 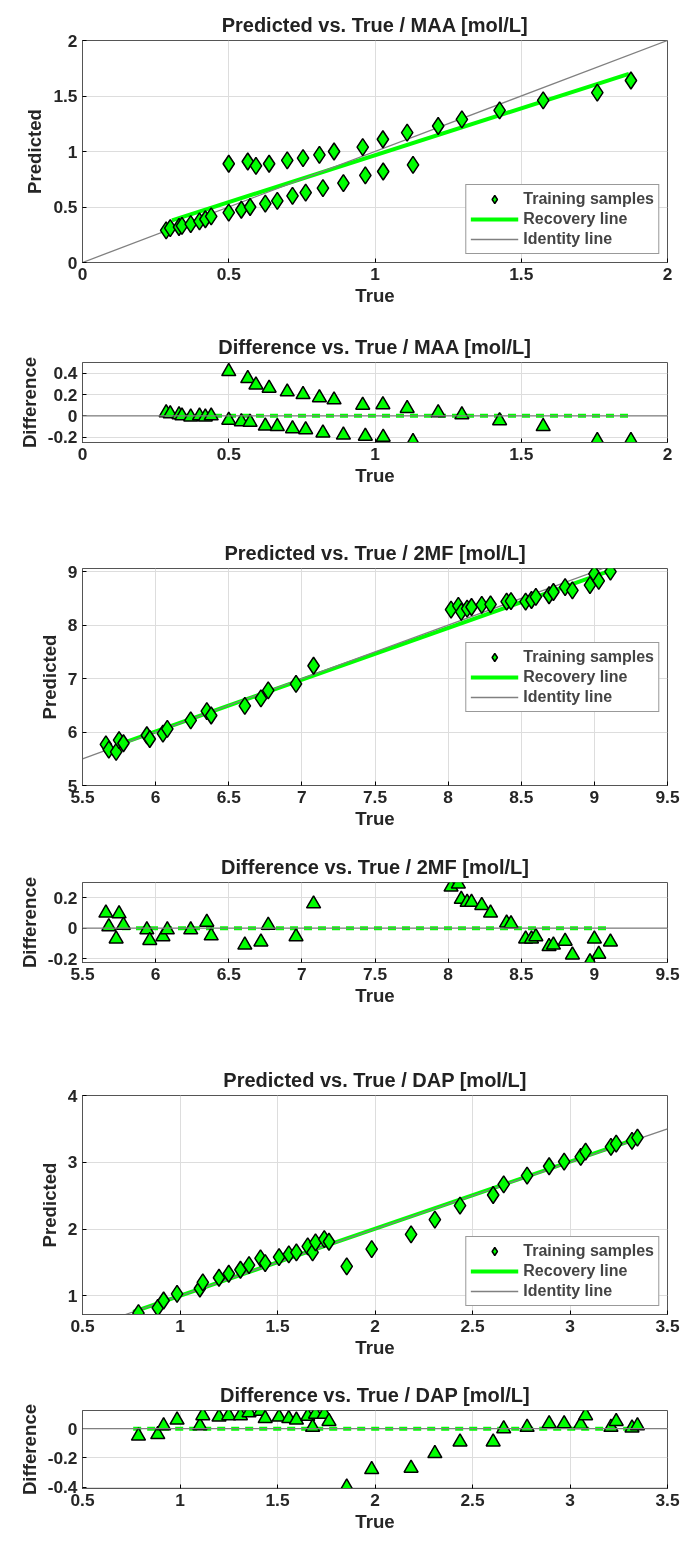 I want to click on y-tick-label: 7, so click(x=72, y=678).